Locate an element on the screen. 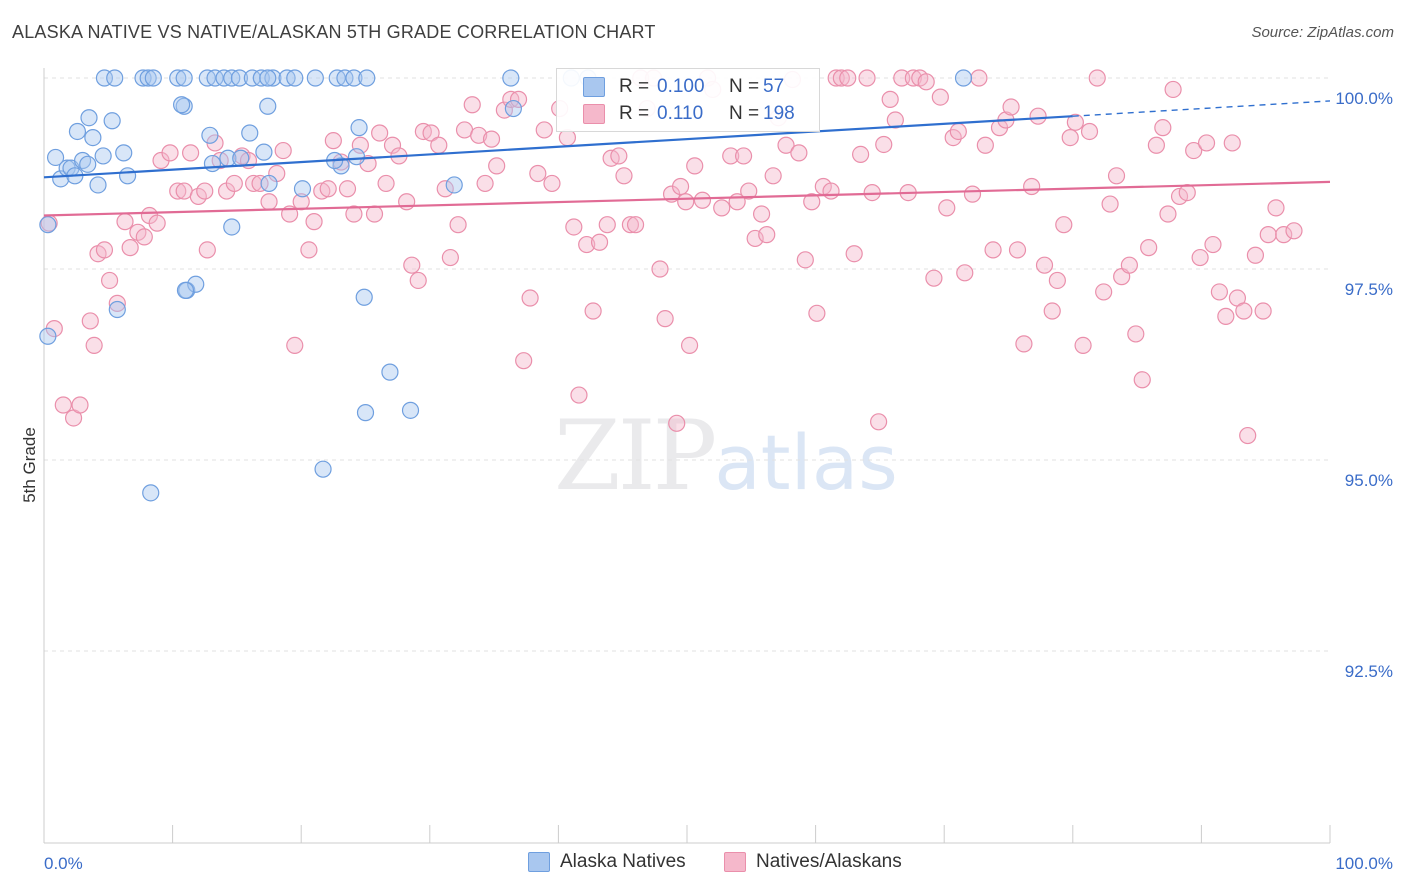 The image size is (1406, 892). zipatlas-watermark: ZIPatlas is located at coordinates (726, 456).